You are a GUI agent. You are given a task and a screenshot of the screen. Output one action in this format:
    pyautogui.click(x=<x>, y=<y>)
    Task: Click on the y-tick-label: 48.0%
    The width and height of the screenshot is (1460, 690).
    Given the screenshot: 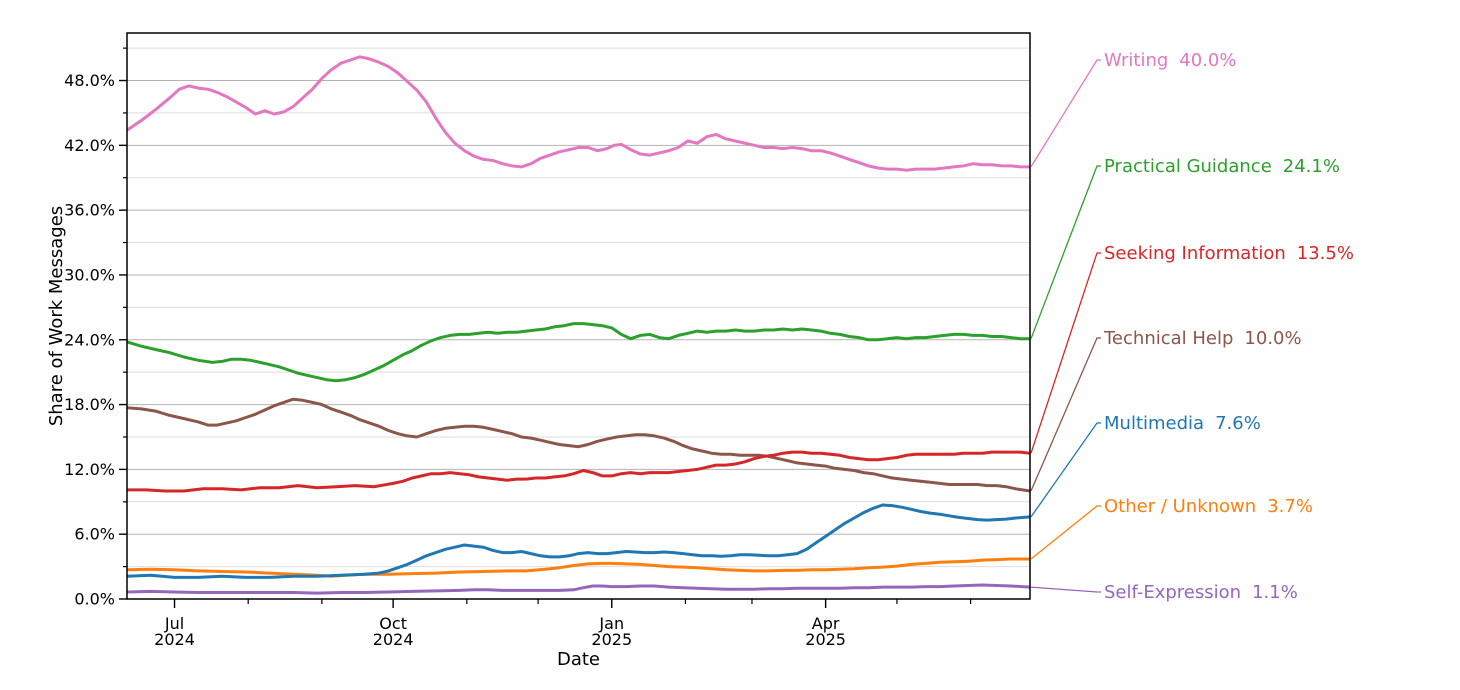 What is the action you would take?
    pyautogui.click(x=89, y=80)
    